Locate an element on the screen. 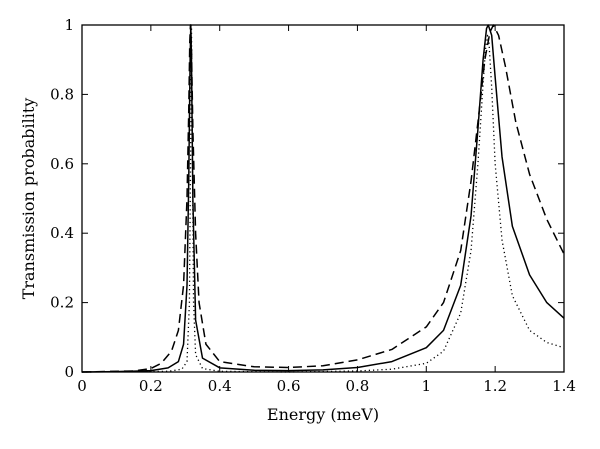  y-tick-label: 0 is located at coordinates (69, 372).